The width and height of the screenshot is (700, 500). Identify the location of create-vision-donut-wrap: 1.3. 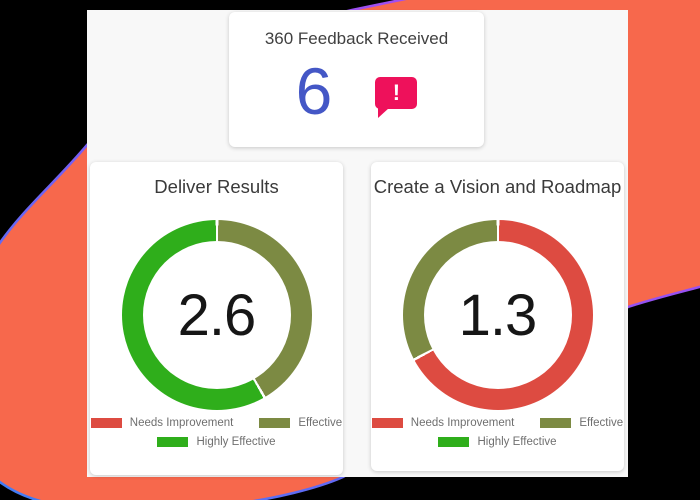
(497, 315).